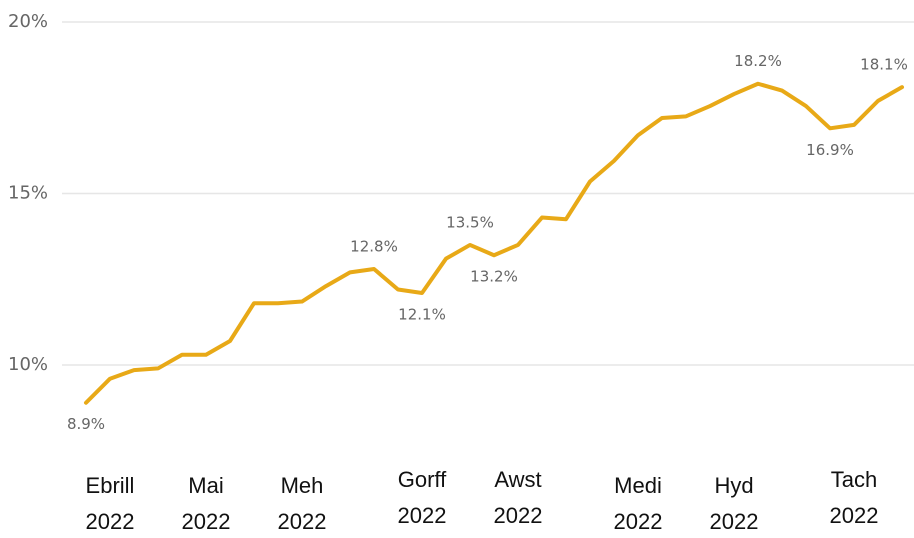 Image resolution: width=914 pixels, height=538 pixels. Describe the element at coordinates (28, 193) in the screenshot. I see `y-tick-label: 15%` at that location.